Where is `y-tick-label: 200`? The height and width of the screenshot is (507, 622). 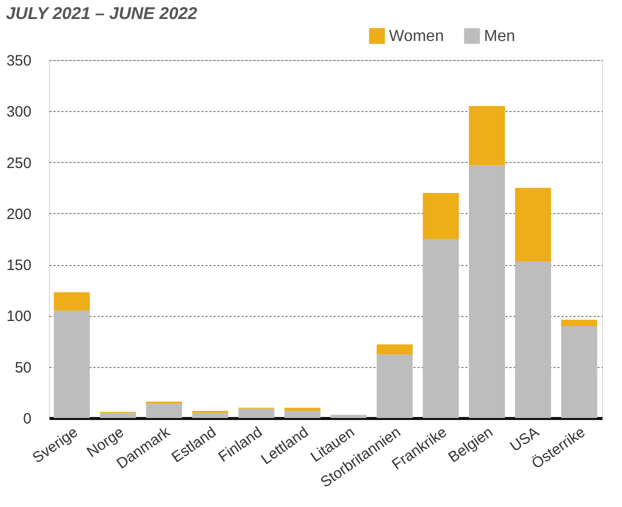
y-tick-label: 200 is located at coordinates (19, 214).